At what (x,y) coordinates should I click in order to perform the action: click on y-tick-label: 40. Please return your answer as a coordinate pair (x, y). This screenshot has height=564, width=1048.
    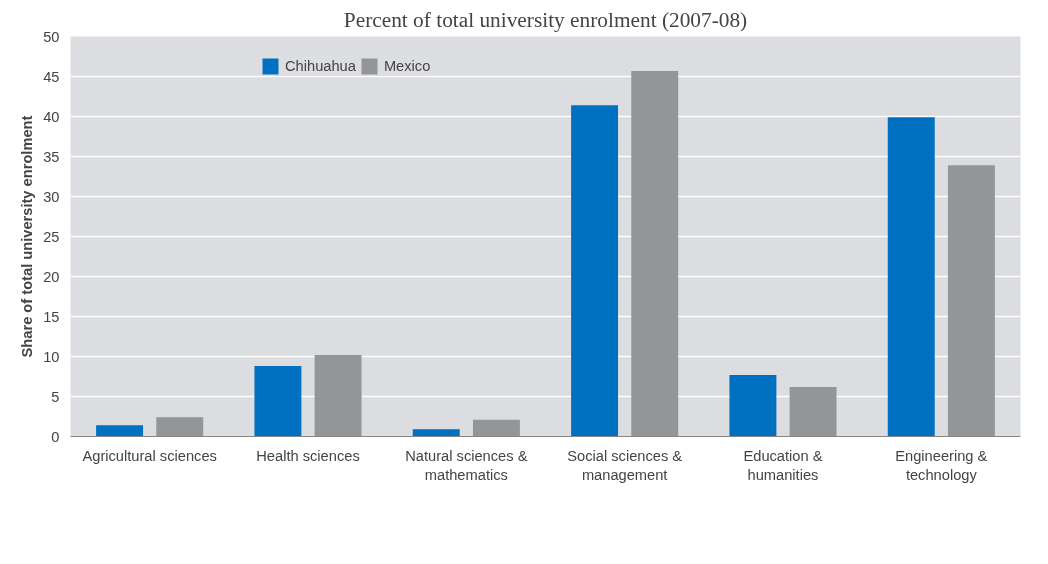
    Looking at the image, I should click on (51, 116).